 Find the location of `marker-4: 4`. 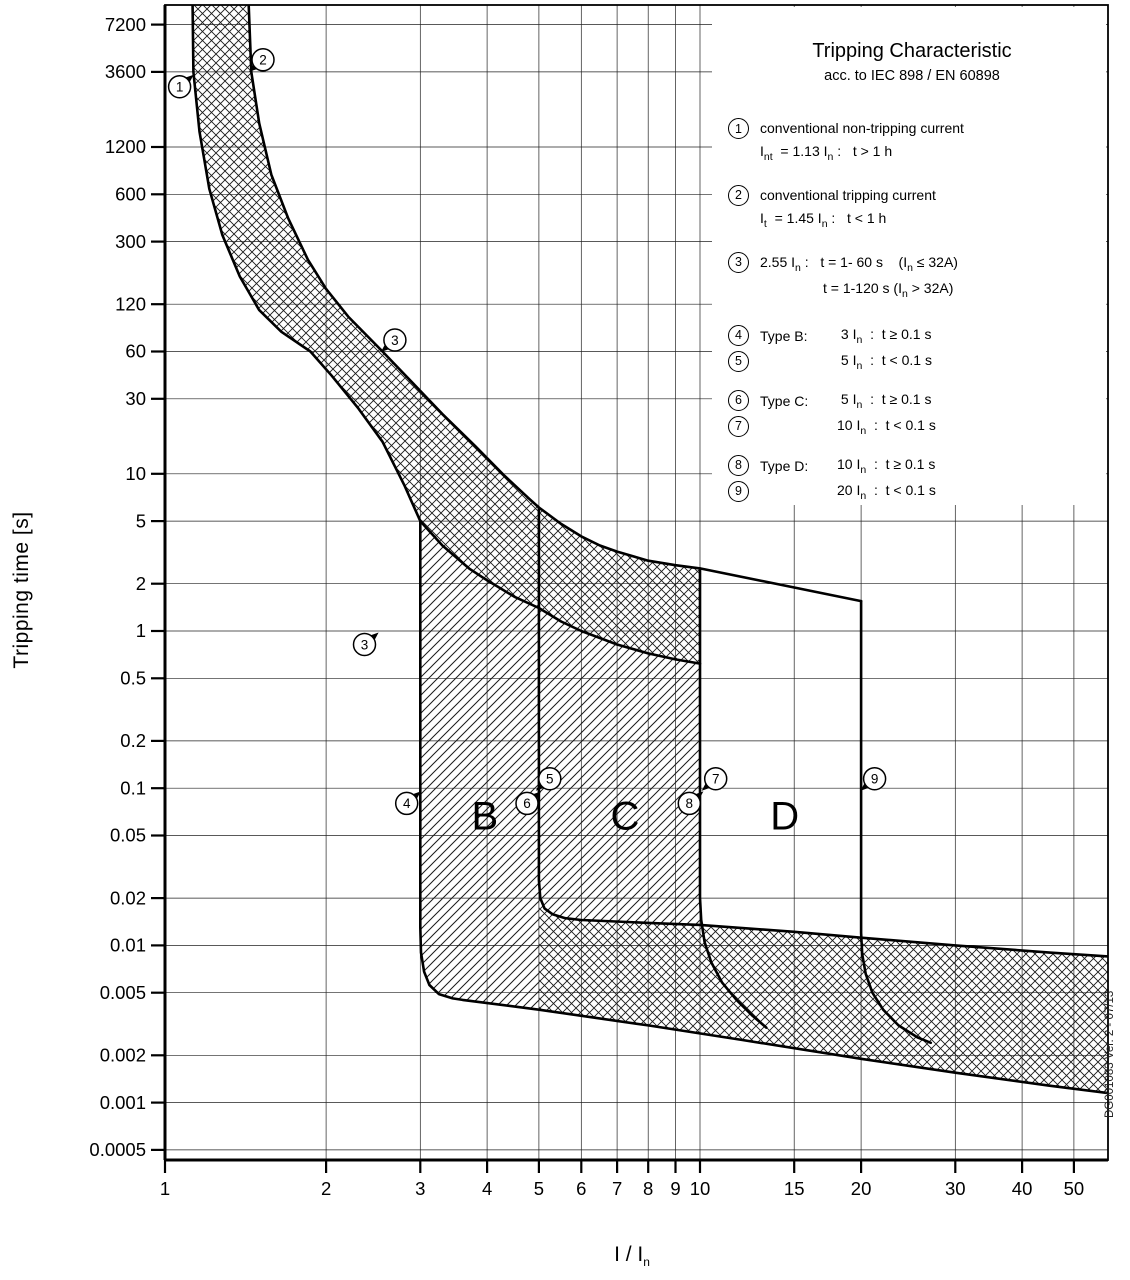

marker-4: 4 is located at coordinates (407, 803).